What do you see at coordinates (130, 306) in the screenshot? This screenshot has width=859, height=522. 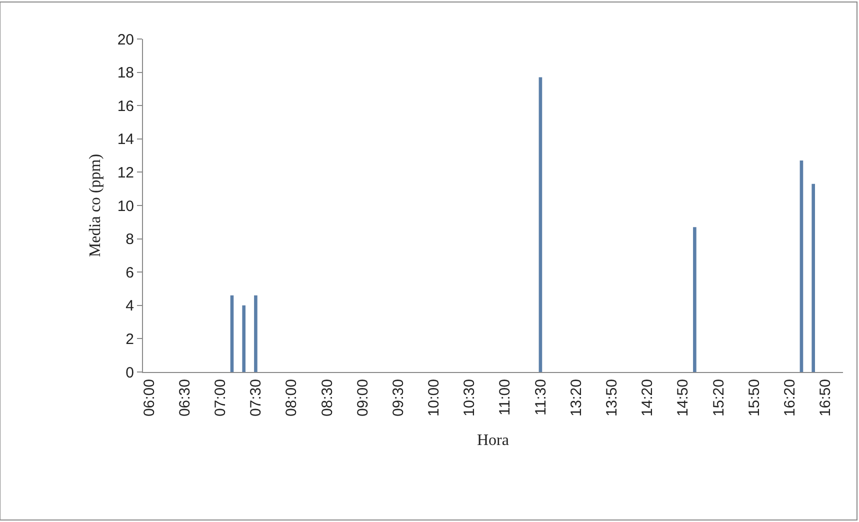 I see `y-tick-label: 4` at bounding box center [130, 306].